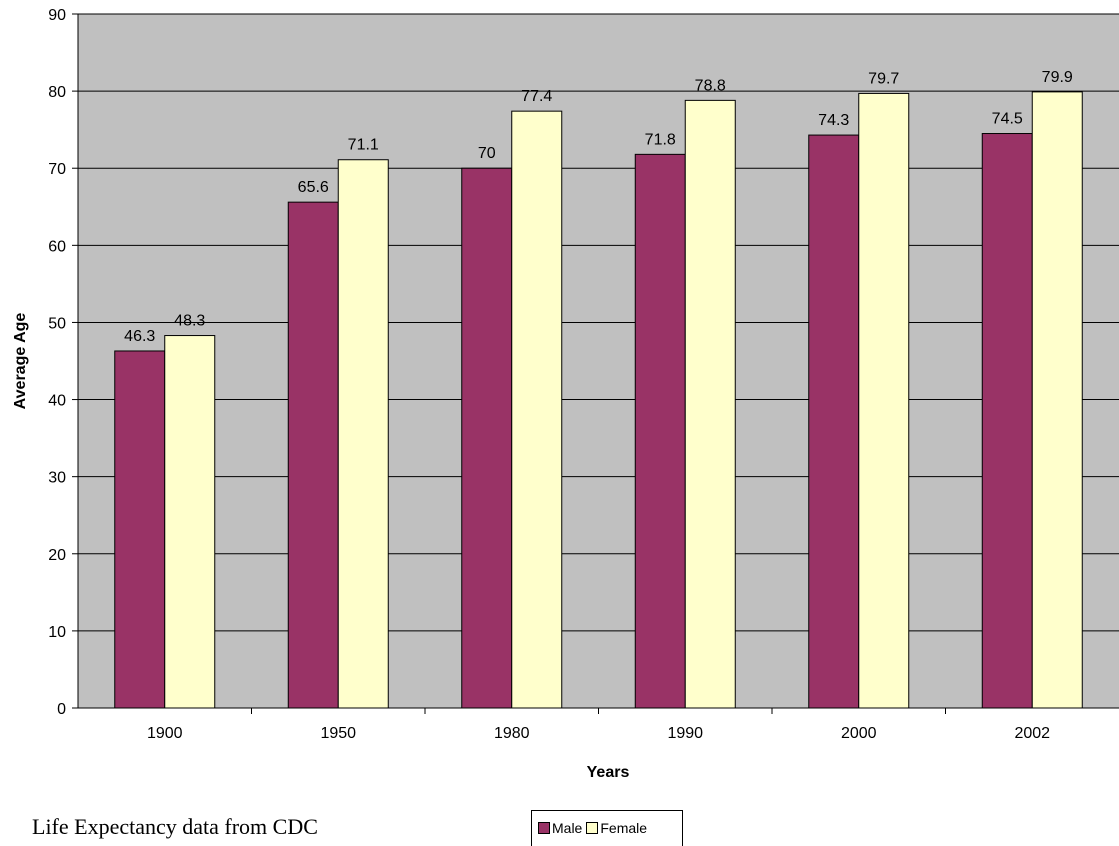 This screenshot has height=846, width=1119. I want to click on y-tick-label: 50, so click(57, 323).